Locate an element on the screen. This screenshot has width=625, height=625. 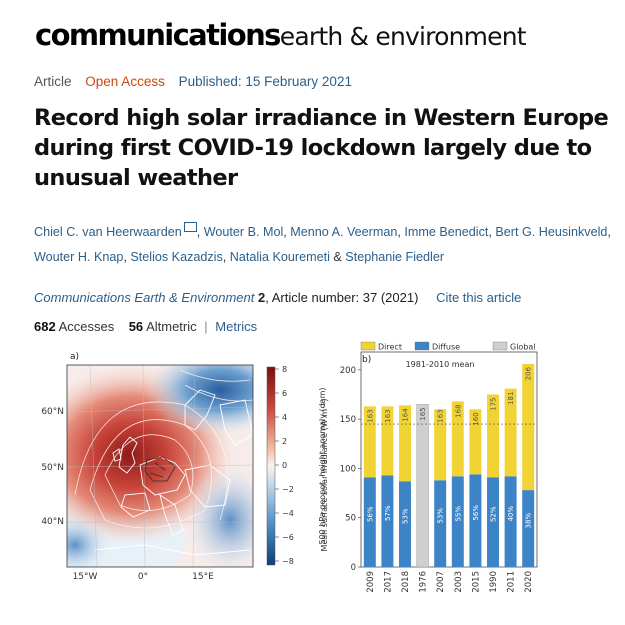
x-tick-label: 2011 is located at coordinates (512, 582).